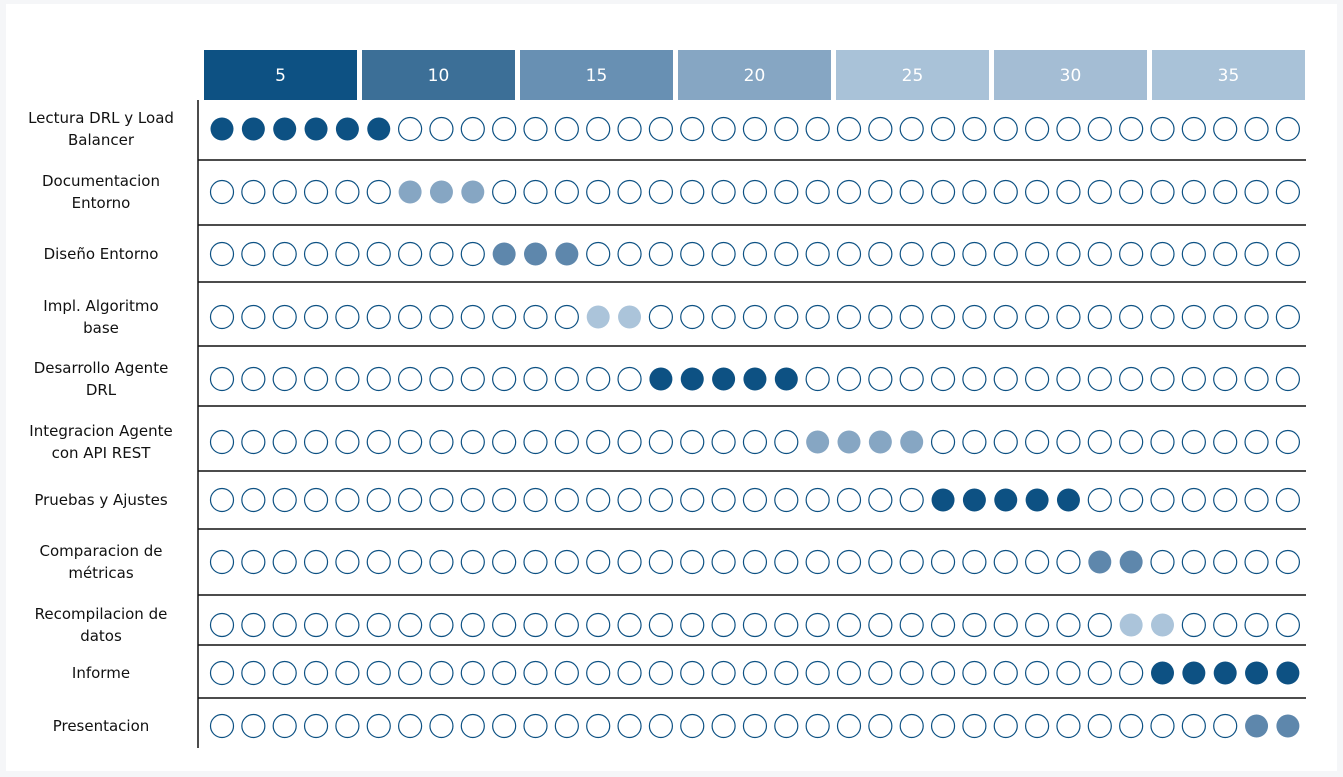 The image size is (1343, 777). What do you see at coordinates (676, 726) in the screenshot?
I see `task-row: Presentacion` at bounding box center [676, 726].